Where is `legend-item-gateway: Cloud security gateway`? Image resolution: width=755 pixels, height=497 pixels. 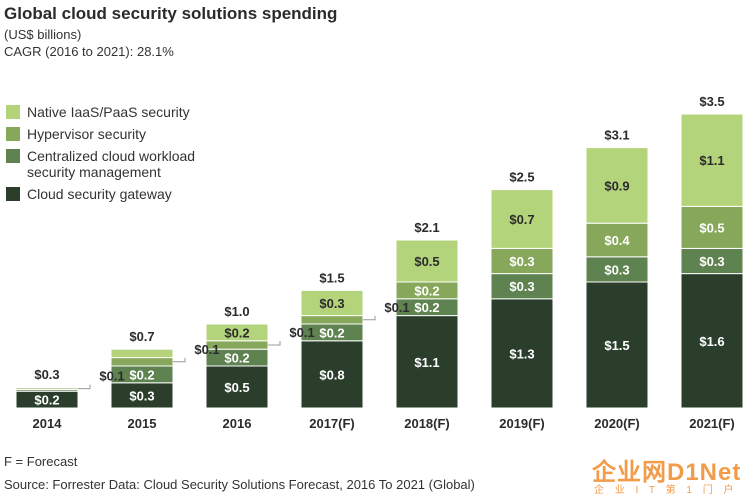 legend-item-gateway: Cloud security gateway is located at coordinates (126, 194).